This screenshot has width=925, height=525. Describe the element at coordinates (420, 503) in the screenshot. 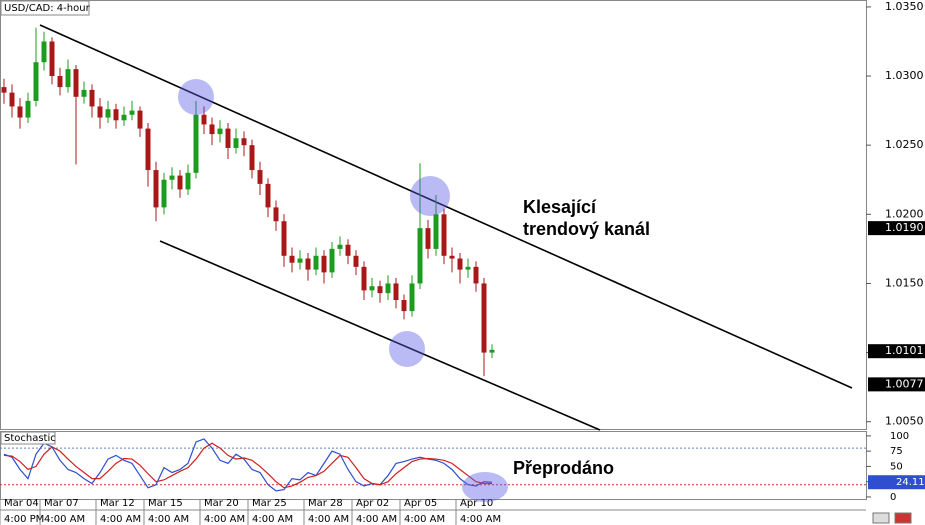

I see `x-tick-label: Apr 05` at that location.